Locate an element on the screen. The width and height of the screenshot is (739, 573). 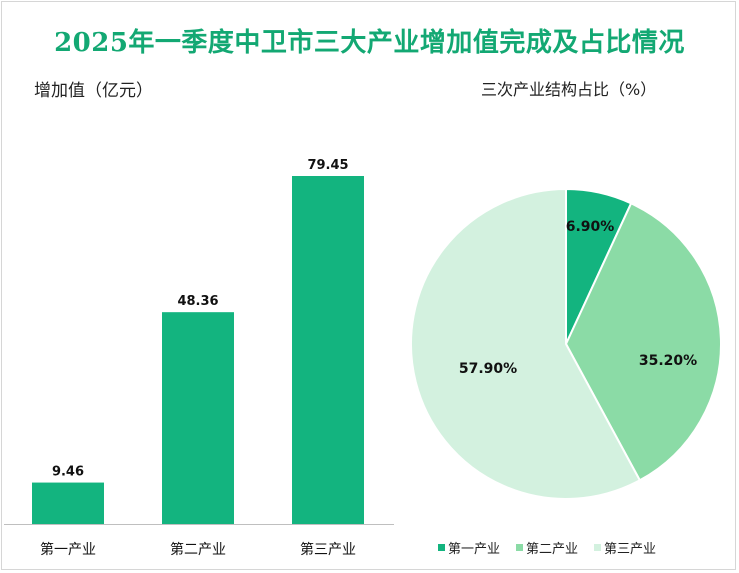
chart-title: 2025年一季度中卫市三大产业增加值完成及占比情况 is located at coordinates (369, 43).